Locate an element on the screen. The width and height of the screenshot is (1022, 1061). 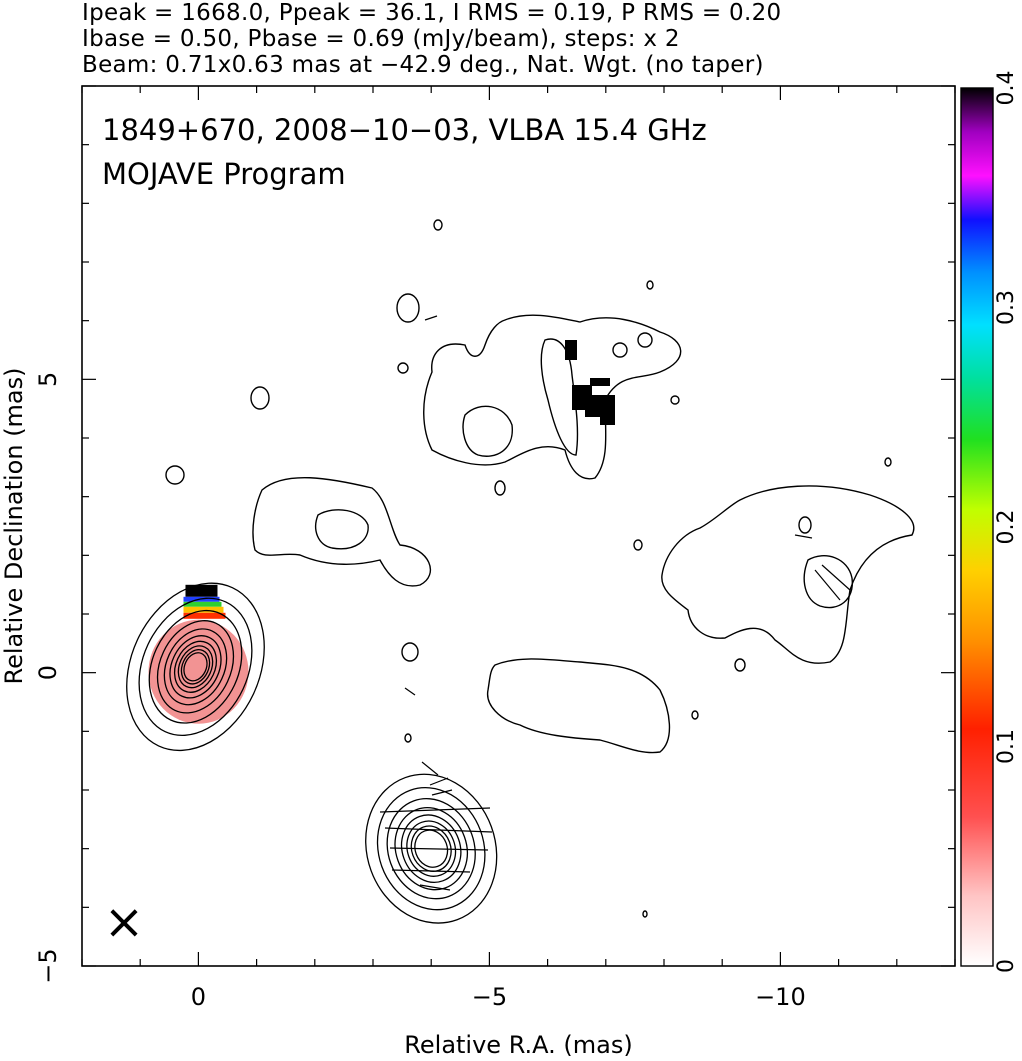
colorbar-tick-label: 0.2 is located at coordinates (1006, 527).